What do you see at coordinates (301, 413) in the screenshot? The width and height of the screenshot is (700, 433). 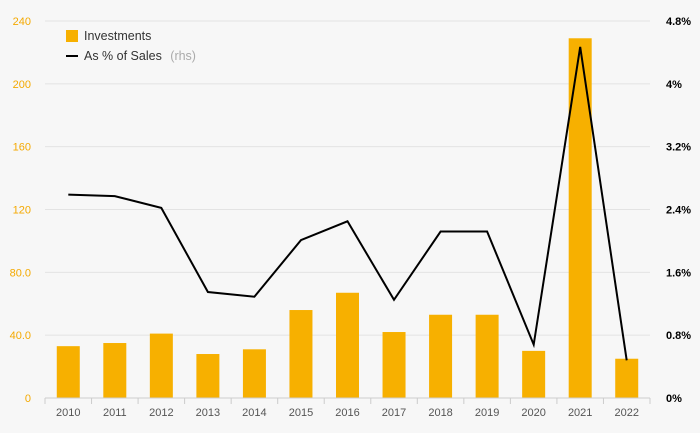 I see `x-tick-label-2015: 2015` at bounding box center [301, 413].